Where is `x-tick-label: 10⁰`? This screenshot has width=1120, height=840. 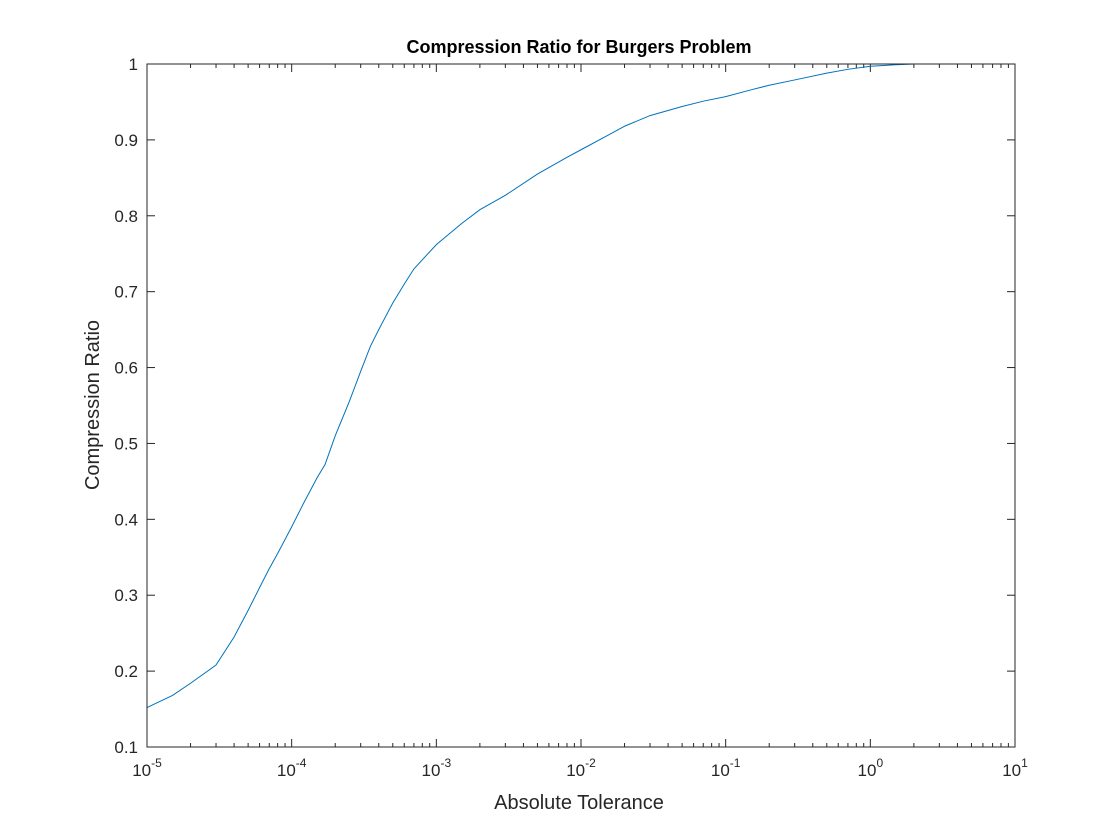
x-tick-label: 10⁰ is located at coordinates (871, 768).